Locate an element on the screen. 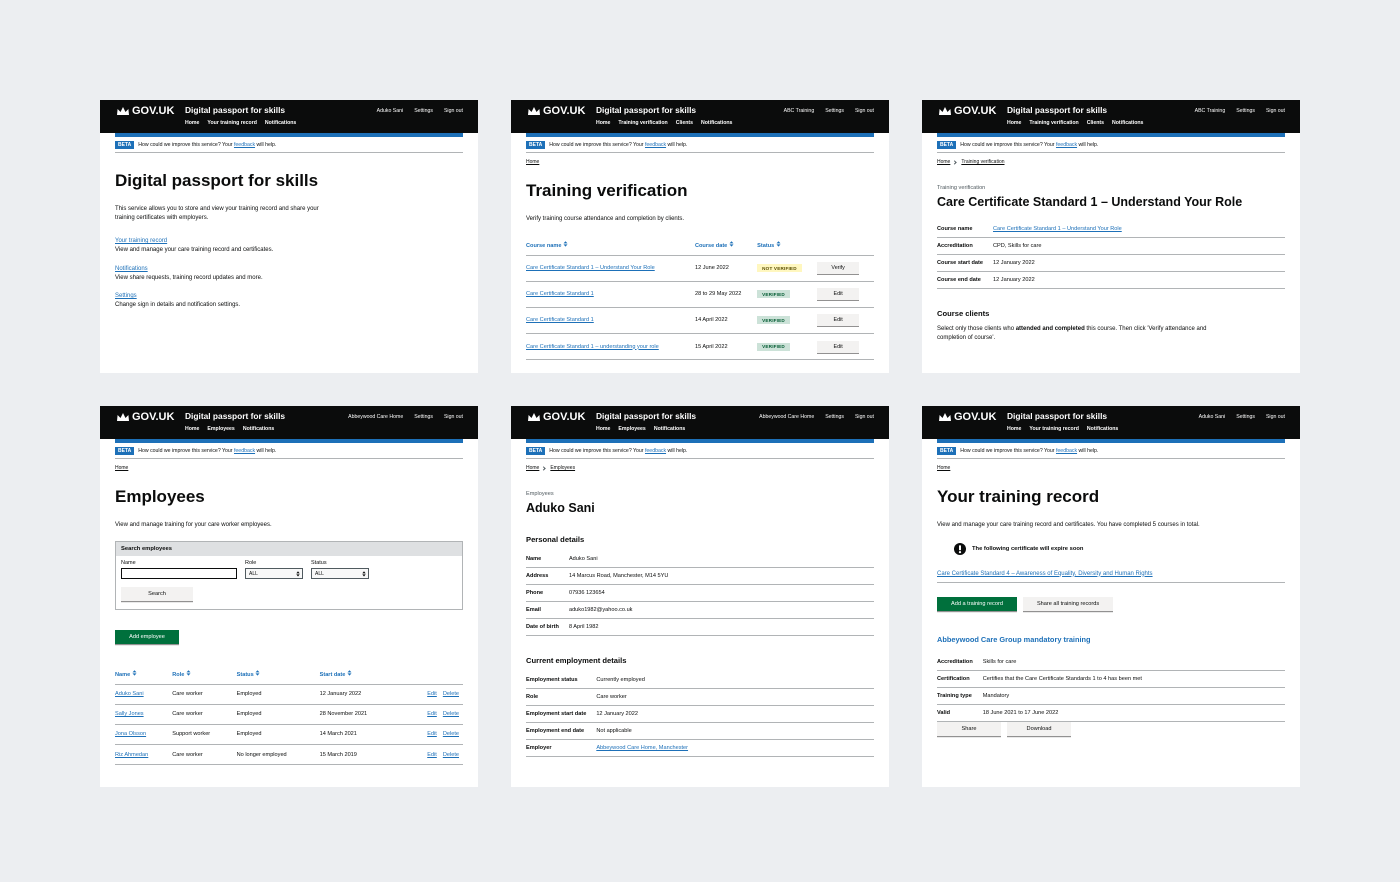 This screenshot has height=882, width=1400. button: Download is located at coordinates (1039, 728).